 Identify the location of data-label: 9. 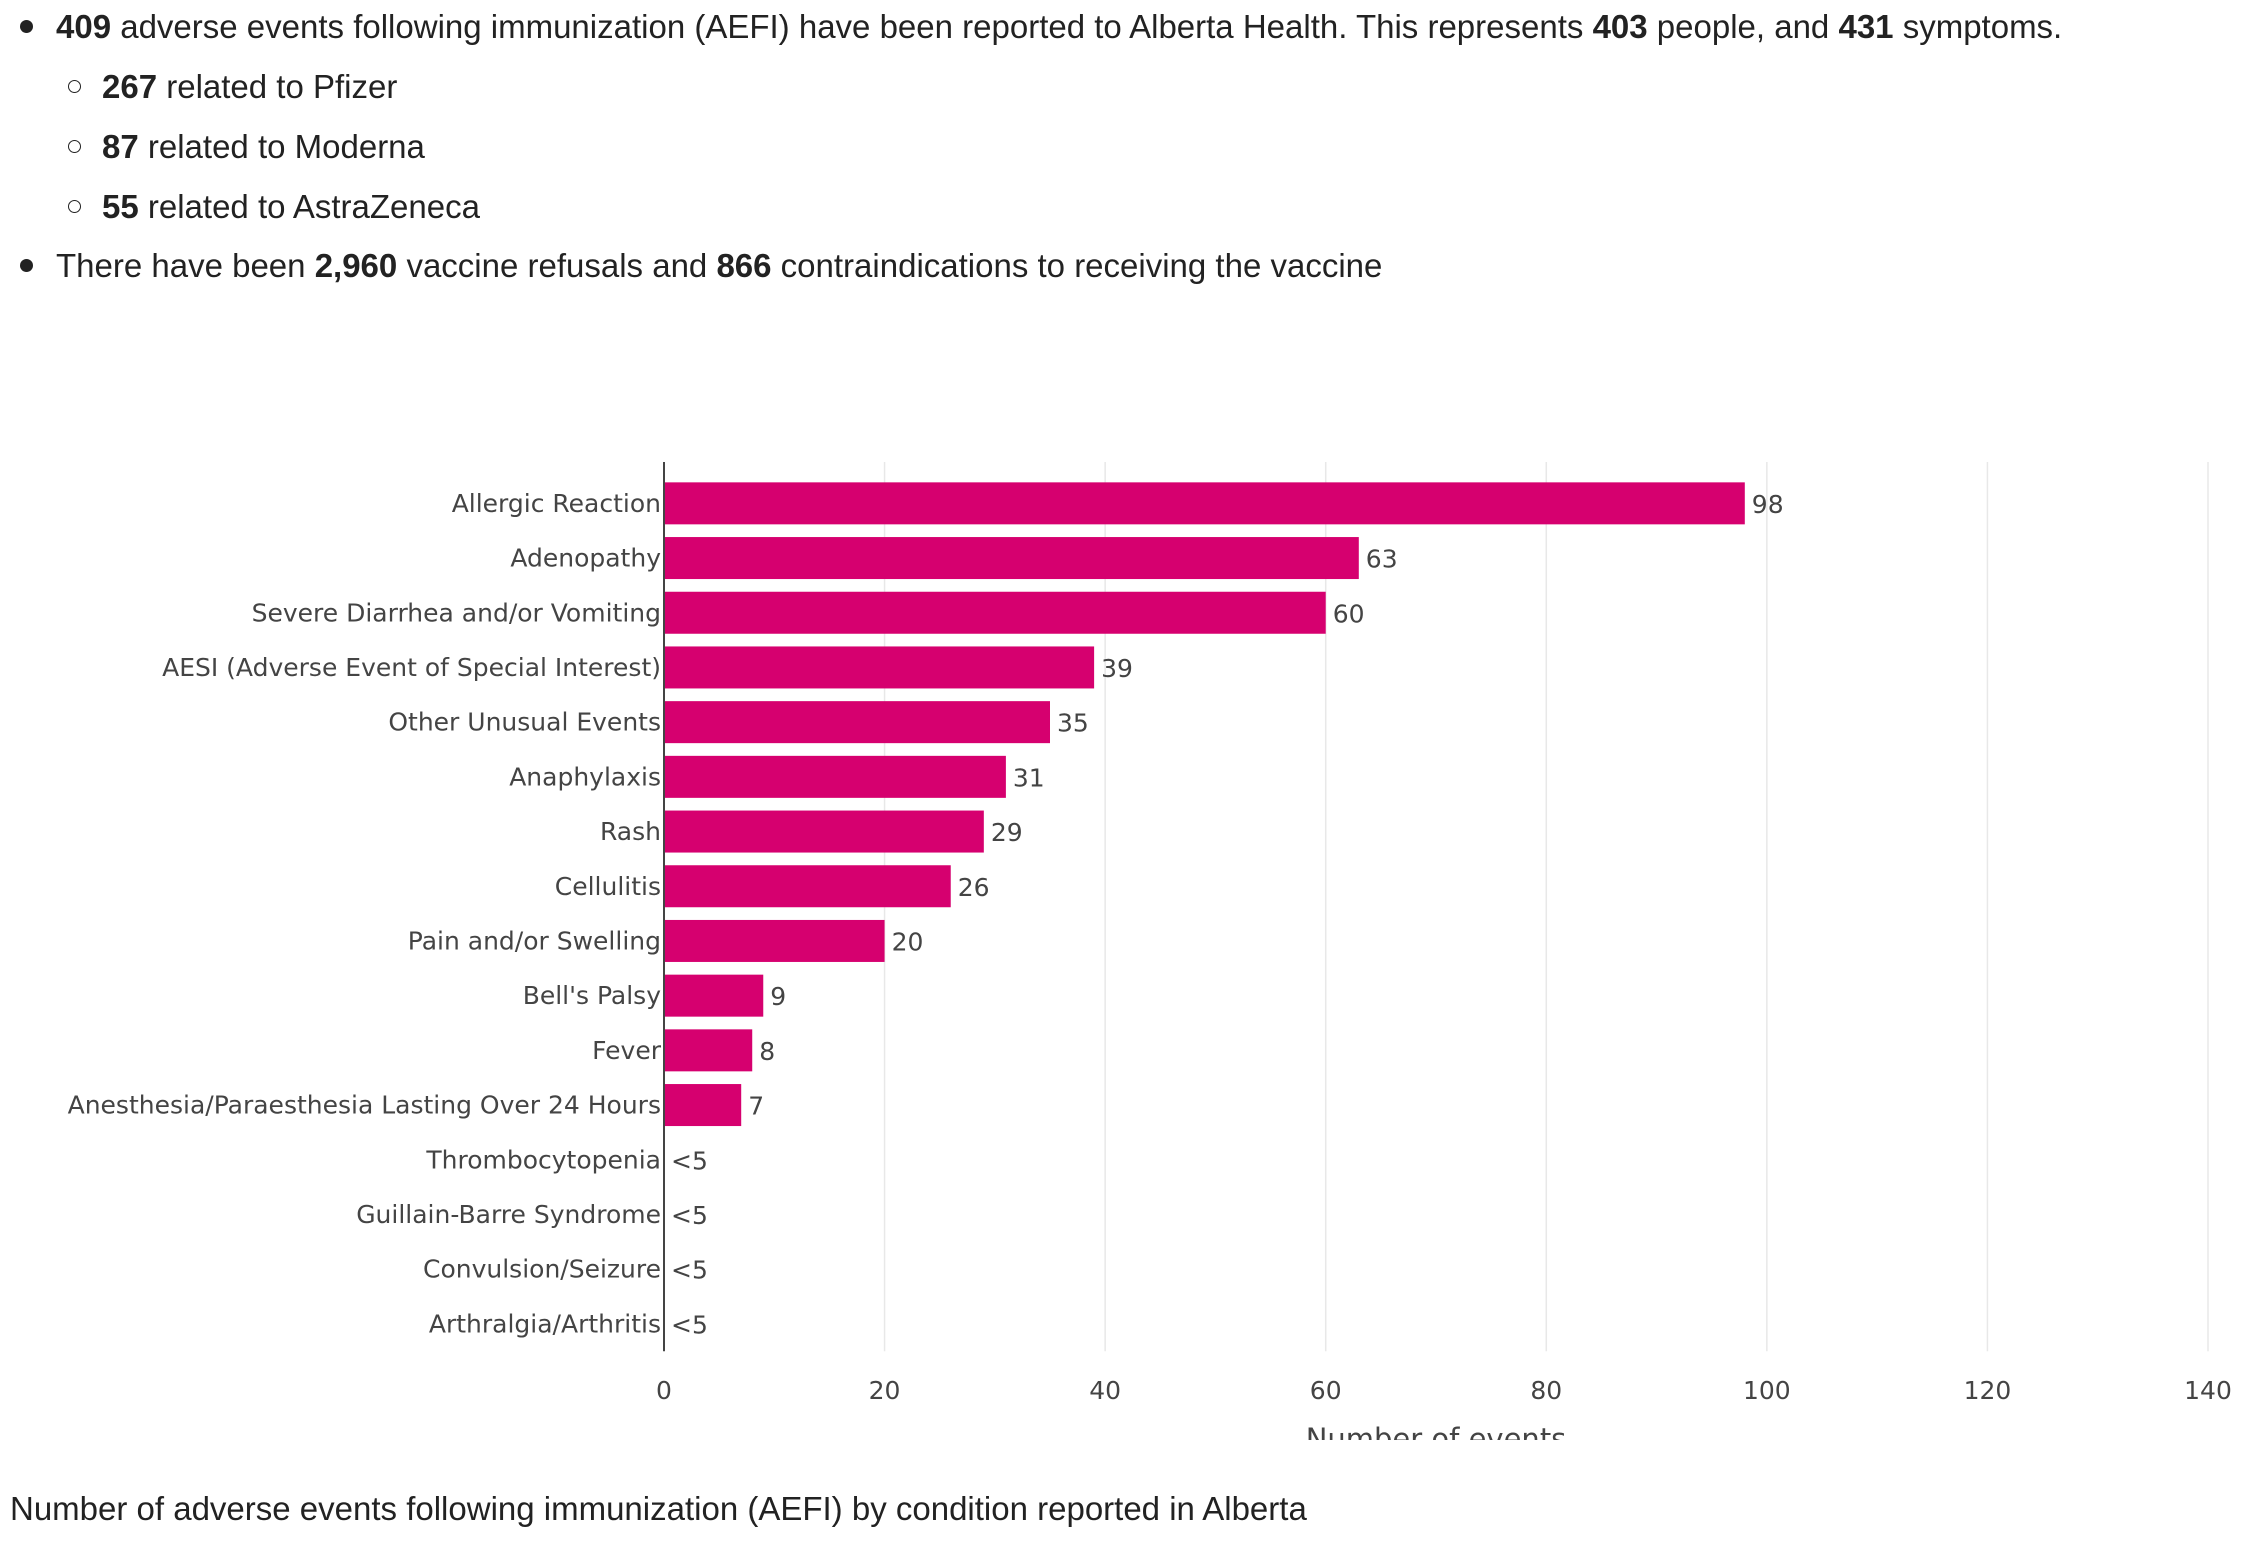
(778, 996).